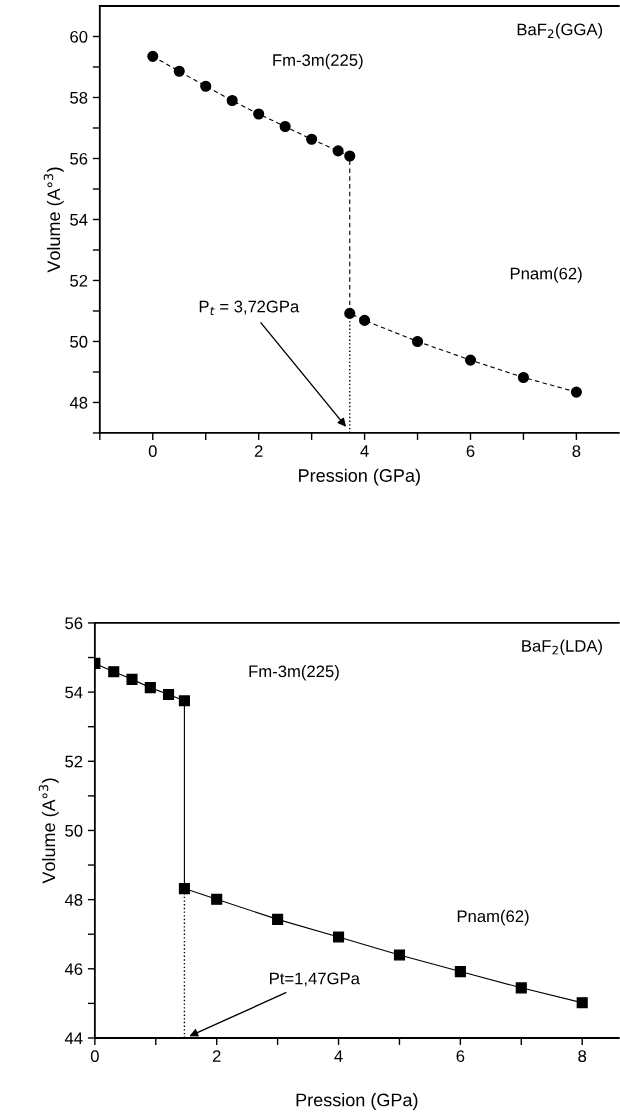  I want to click on annotation: P$_{t}$ = 3,72GPa, so click(249, 307).